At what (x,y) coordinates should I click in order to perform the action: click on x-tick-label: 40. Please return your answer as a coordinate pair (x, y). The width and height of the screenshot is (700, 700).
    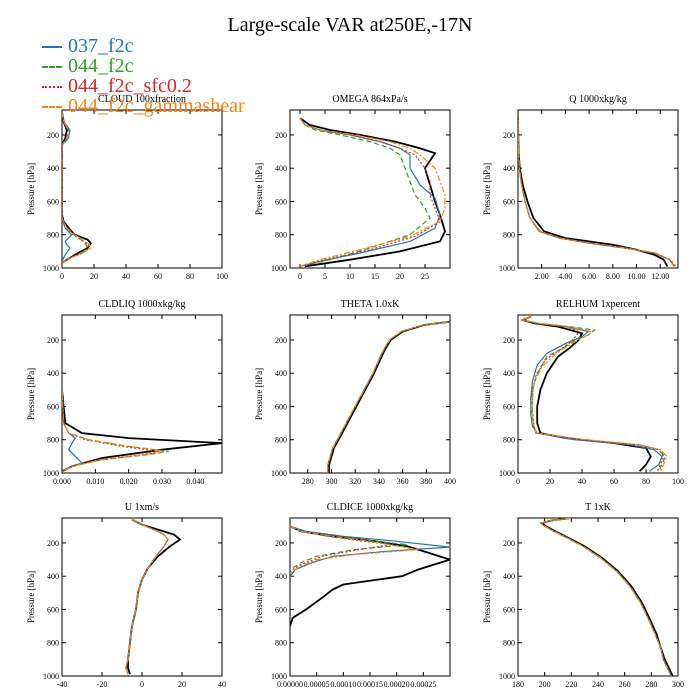
    Looking at the image, I should click on (222, 684).